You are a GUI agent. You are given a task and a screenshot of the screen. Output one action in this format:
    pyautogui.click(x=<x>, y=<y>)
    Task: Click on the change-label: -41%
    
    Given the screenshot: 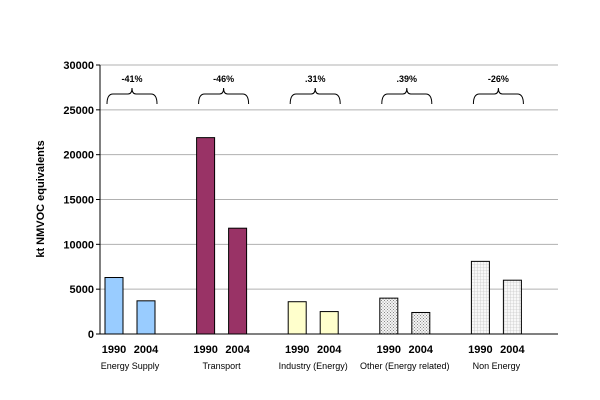 What is the action you would take?
    pyautogui.click(x=131, y=79)
    